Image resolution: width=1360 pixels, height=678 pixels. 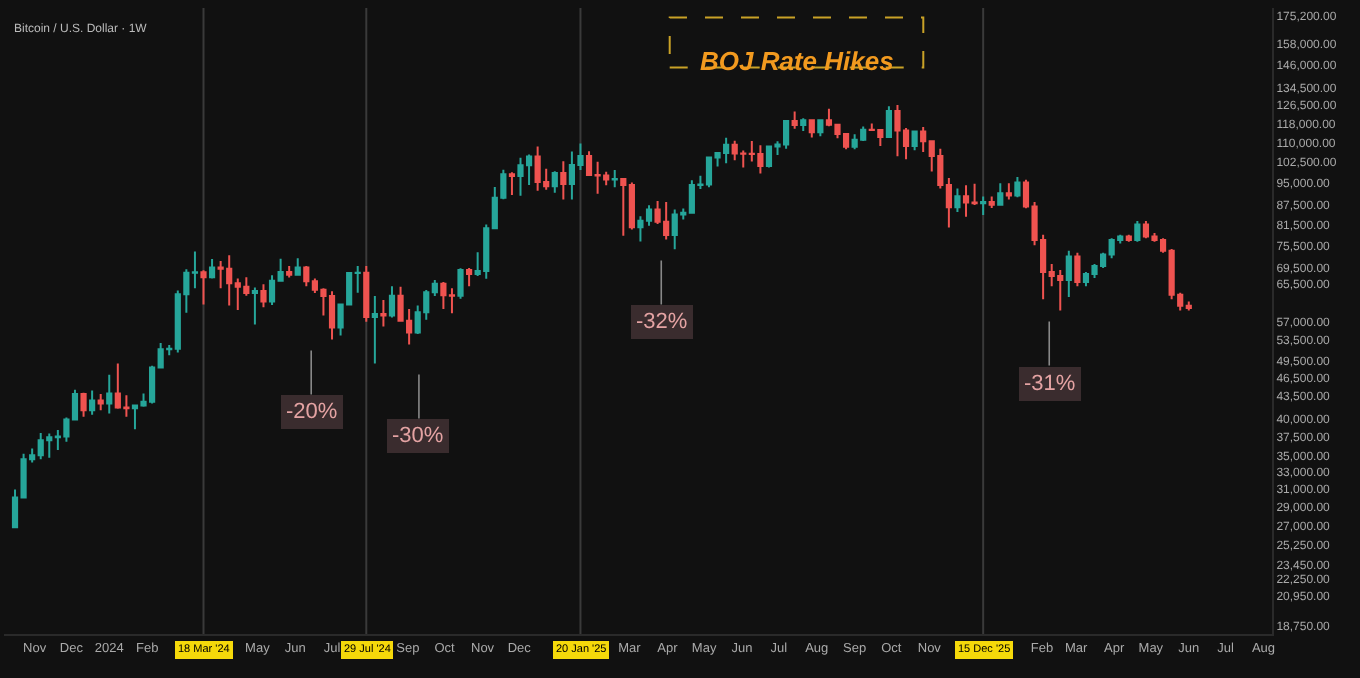 What do you see at coordinates (418, 436) in the screenshot?
I see `annotation: -30%` at bounding box center [418, 436].